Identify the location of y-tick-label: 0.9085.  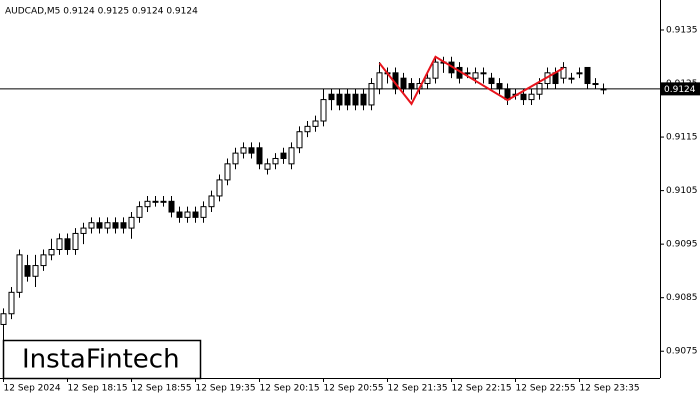
(682, 298).